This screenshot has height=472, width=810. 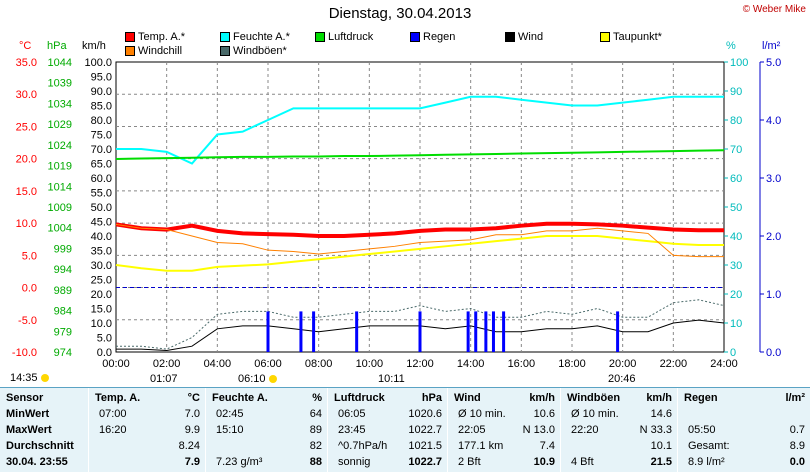 I want to click on hum-tick-label: 20, so click(x=736, y=295).